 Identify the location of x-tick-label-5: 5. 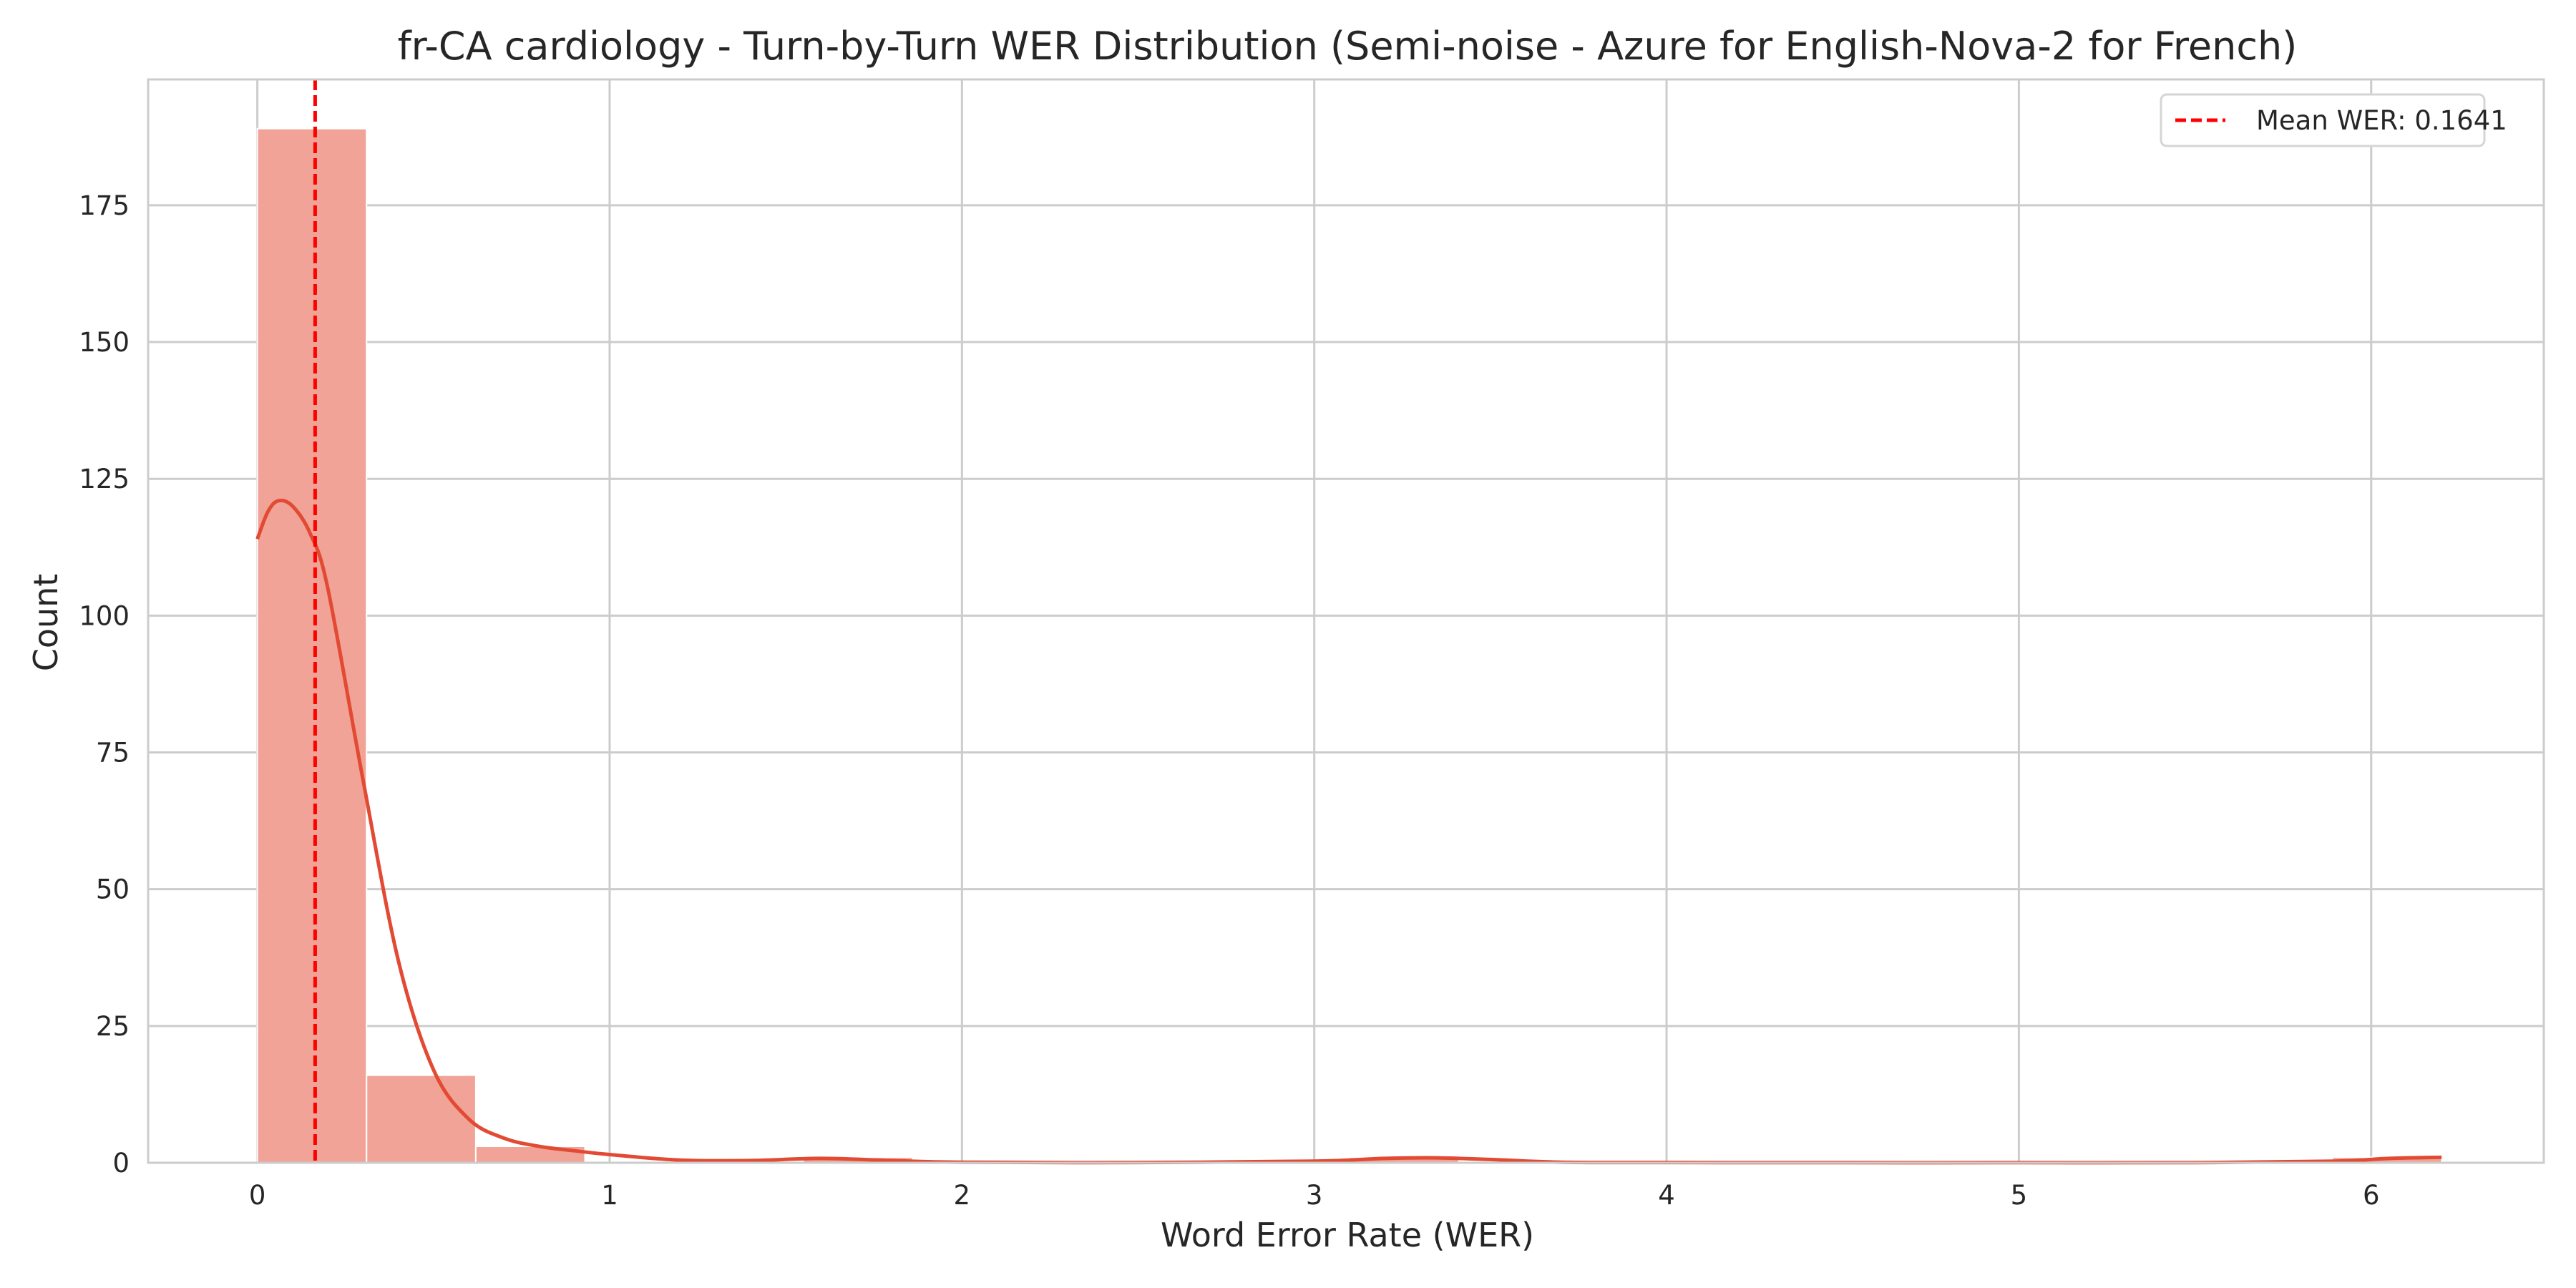
(2019, 1195).